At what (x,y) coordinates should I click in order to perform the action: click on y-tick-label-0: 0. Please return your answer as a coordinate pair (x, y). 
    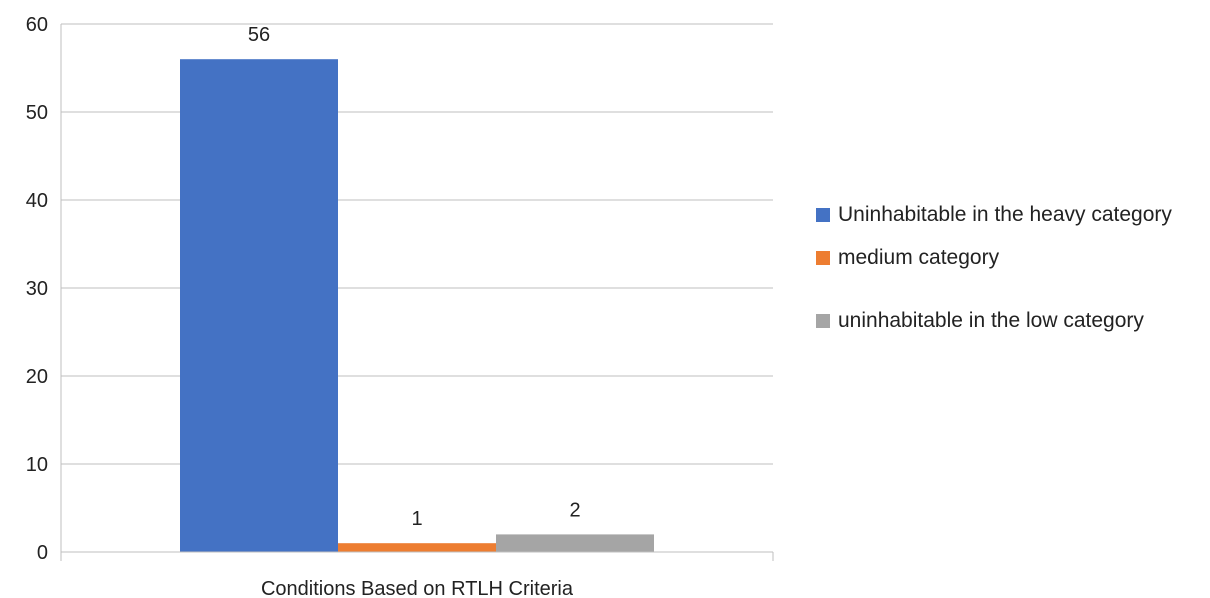
    Looking at the image, I should click on (42, 553).